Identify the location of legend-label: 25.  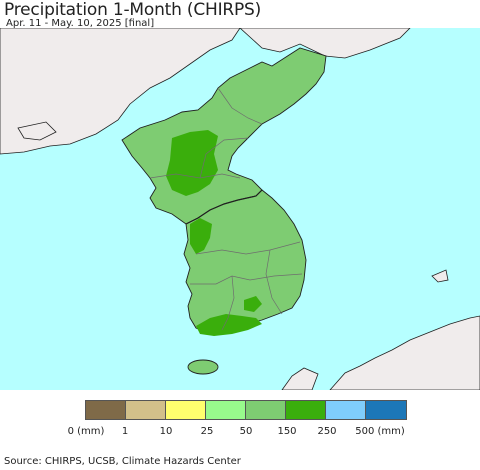
(207, 431).